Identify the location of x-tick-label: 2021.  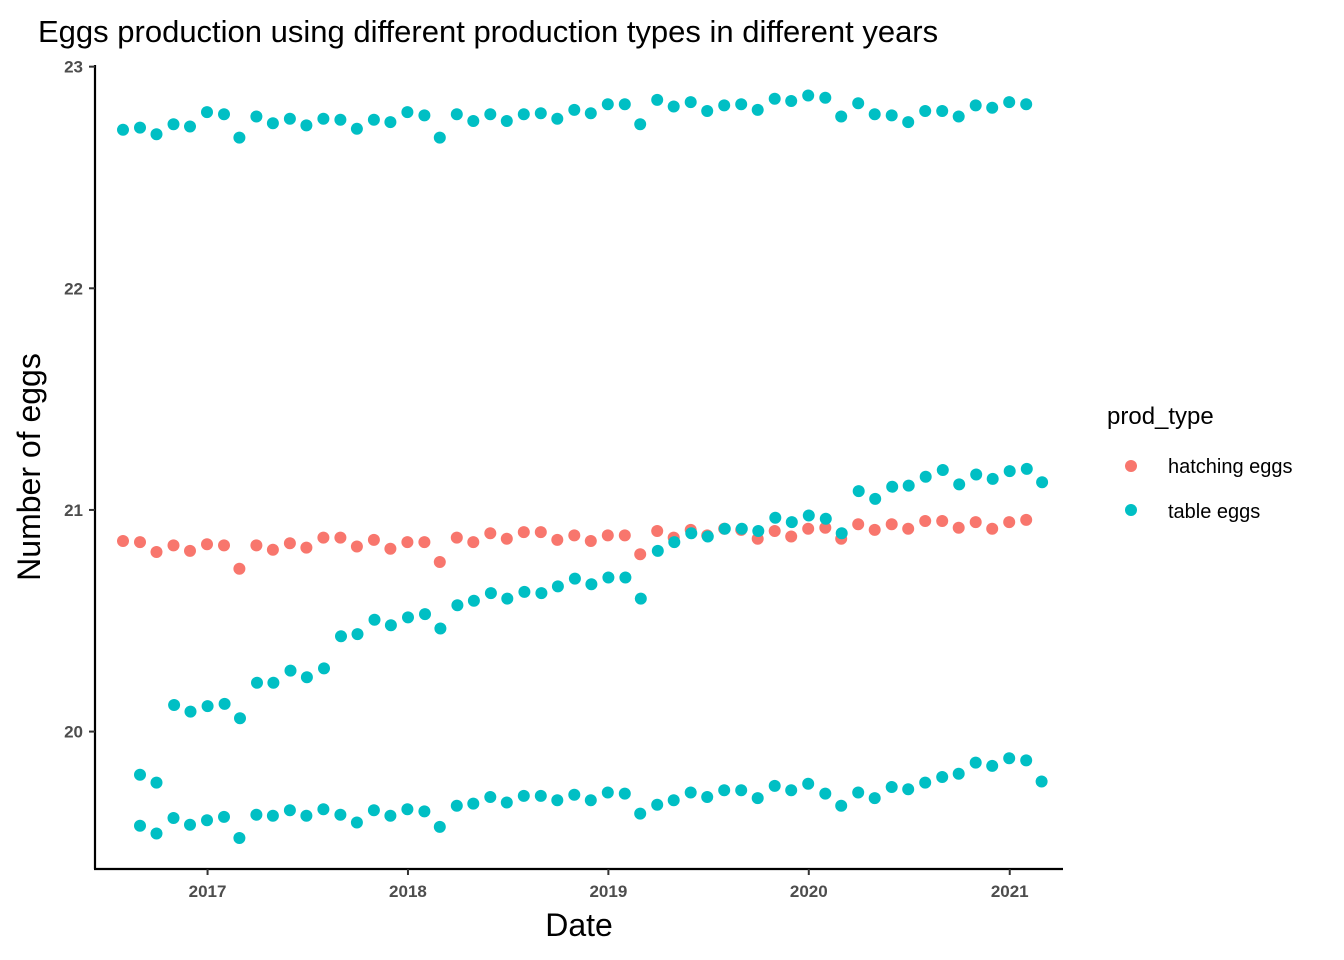
(1010, 891).